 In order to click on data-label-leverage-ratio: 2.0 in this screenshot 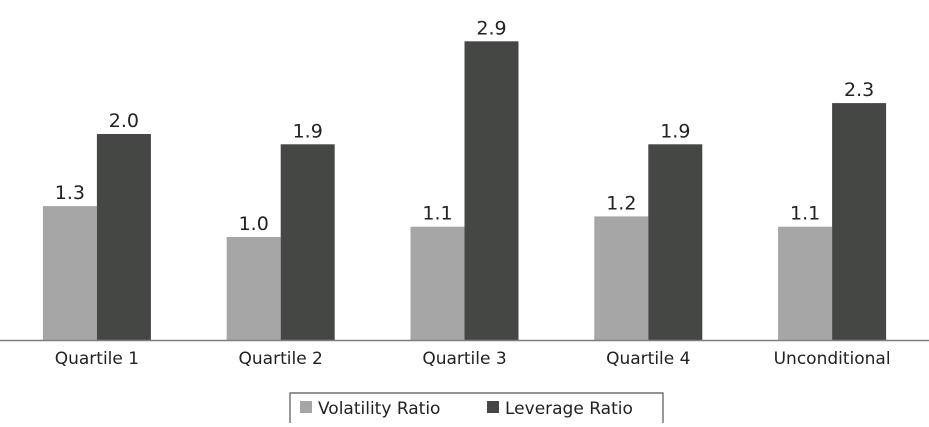, I will do `click(124, 121)`.